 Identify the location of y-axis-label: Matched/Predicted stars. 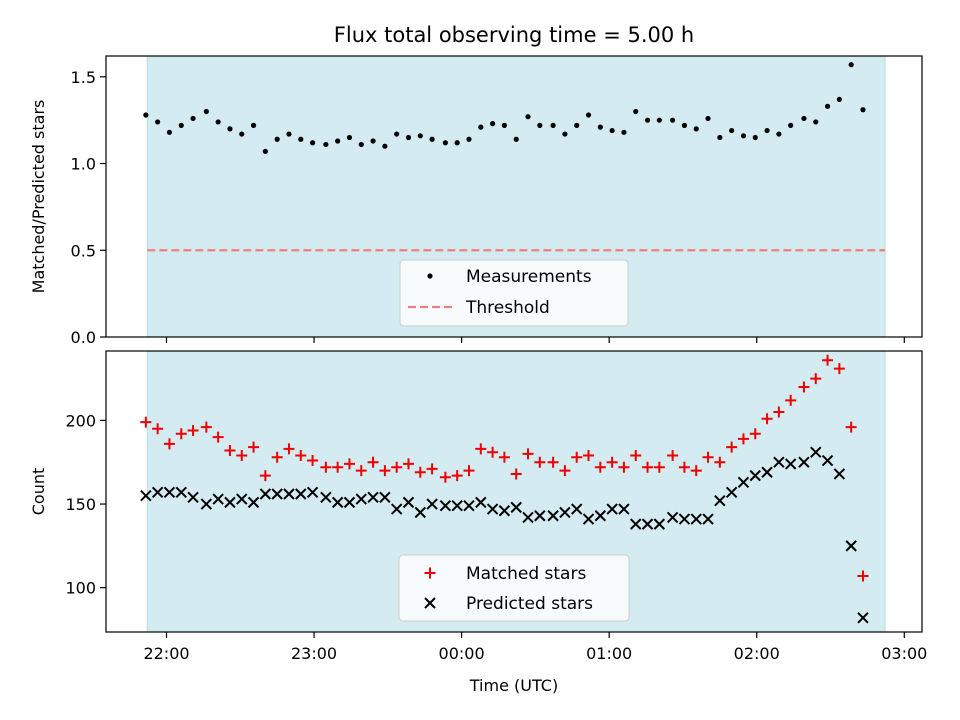
(38, 197).